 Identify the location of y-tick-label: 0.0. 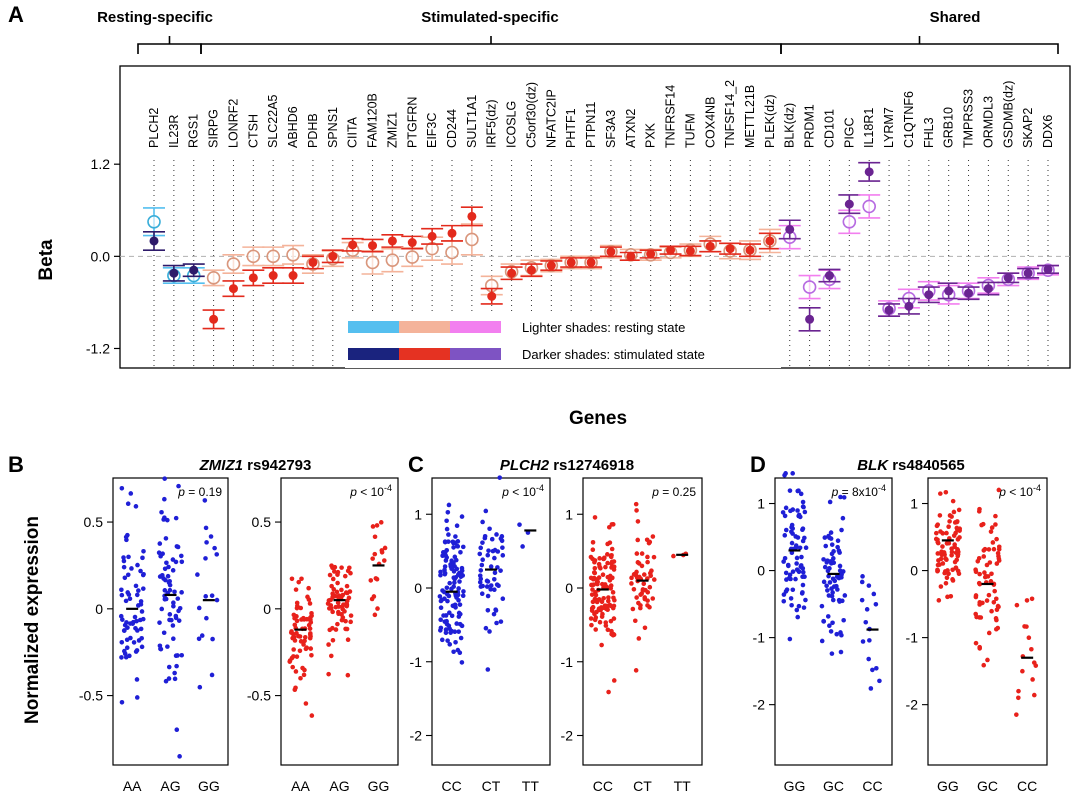
(101, 256).